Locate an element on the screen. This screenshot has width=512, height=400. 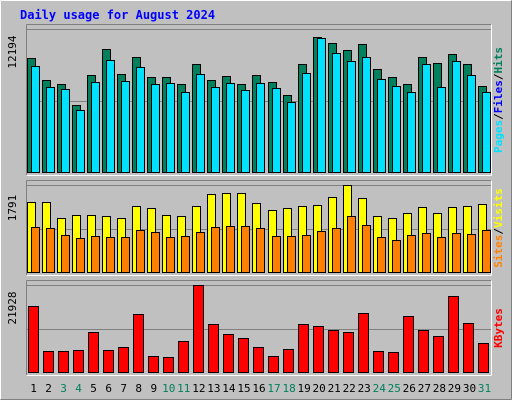
day-label: 26 is located at coordinates (409, 388).